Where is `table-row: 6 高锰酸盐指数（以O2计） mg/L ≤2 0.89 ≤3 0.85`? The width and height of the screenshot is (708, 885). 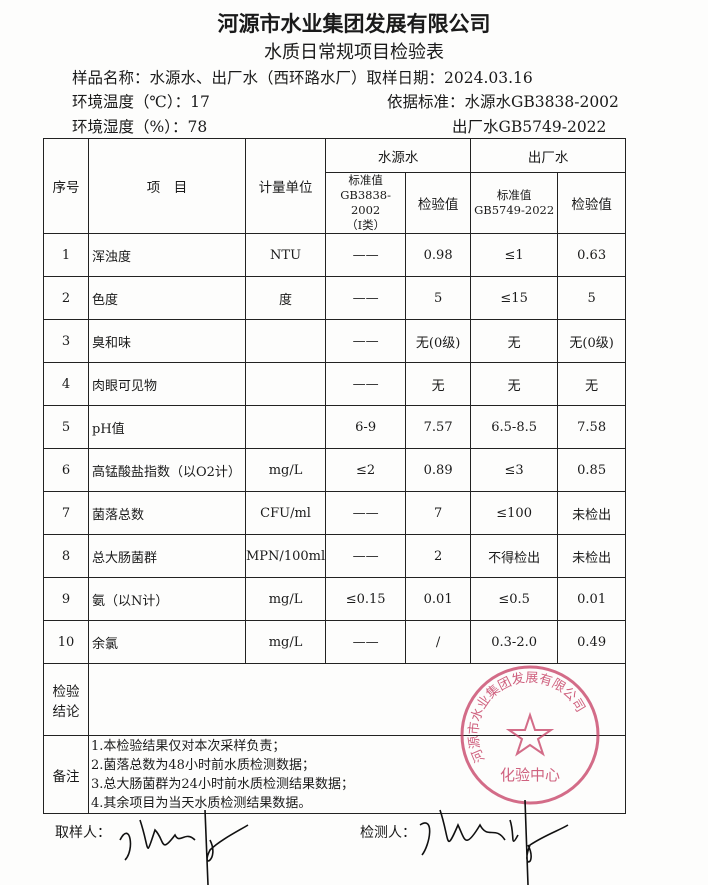
table-row: 6 高锰酸盐指数（以O2计） mg/L ≤2 0.89 ≤3 0.85 is located at coordinates (335, 470).